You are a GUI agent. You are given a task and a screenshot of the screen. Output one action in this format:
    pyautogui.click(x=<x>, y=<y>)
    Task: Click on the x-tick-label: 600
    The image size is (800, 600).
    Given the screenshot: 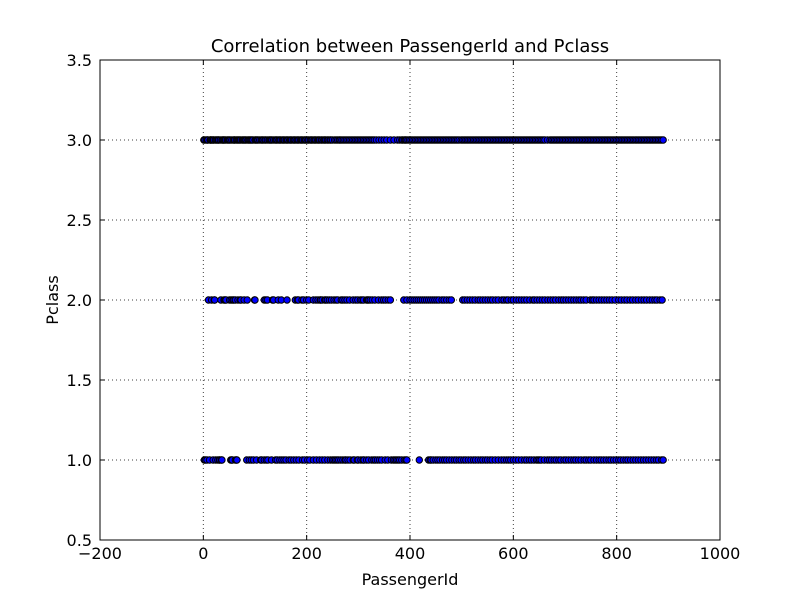 What is the action you would take?
    pyautogui.click(x=513, y=553)
    